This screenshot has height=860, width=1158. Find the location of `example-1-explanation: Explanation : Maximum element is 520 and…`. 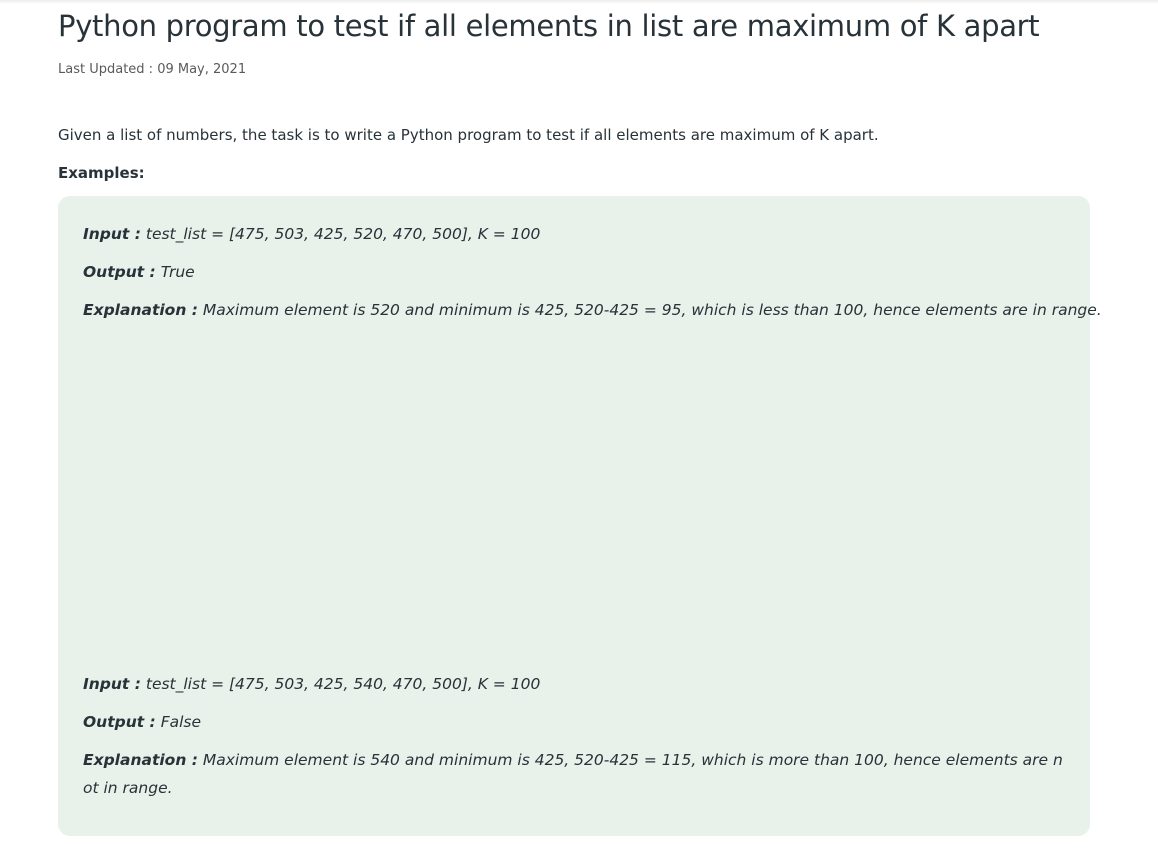

example-1-explanation: Explanation : Maximum element is 520 and… is located at coordinates (592, 310).